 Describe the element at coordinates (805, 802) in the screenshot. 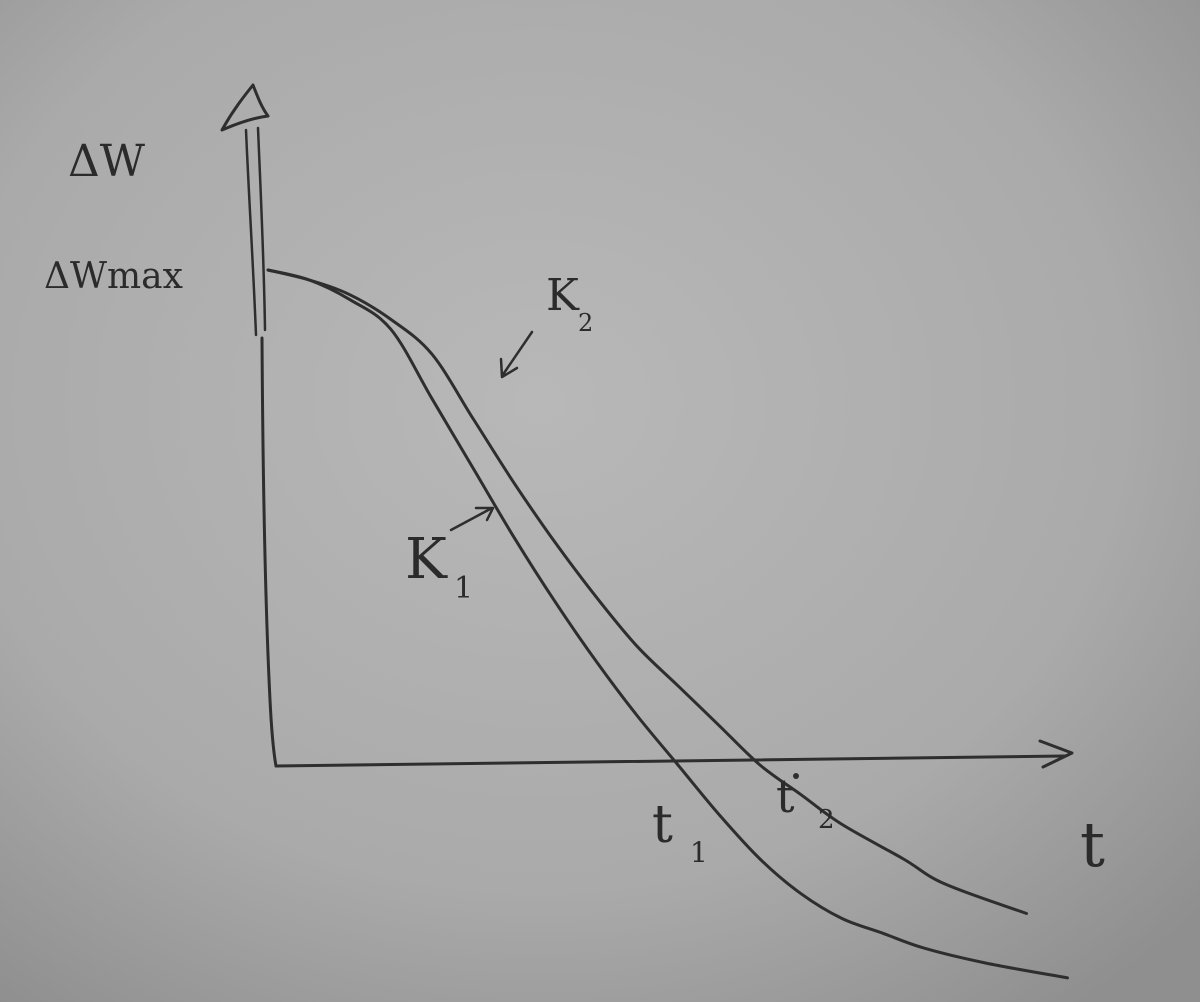

I see `t2-annotation: t 2` at that location.